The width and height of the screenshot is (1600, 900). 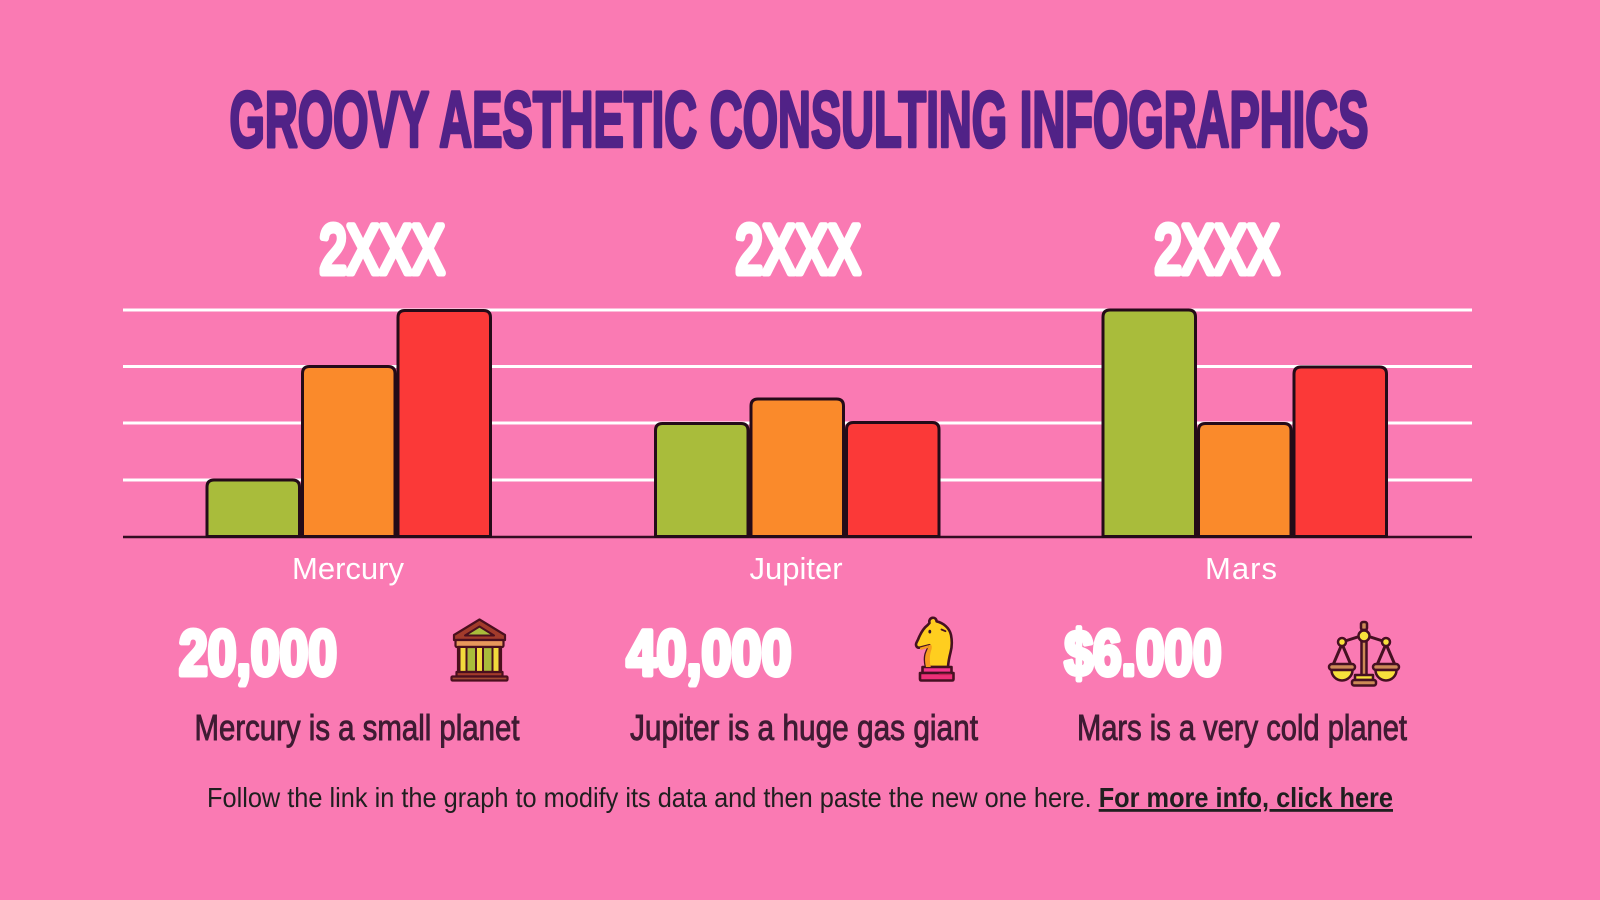 What do you see at coordinates (258, 653) in the screenshot?
I see `svg-text: 20,000` at bounding box center [258, 653].